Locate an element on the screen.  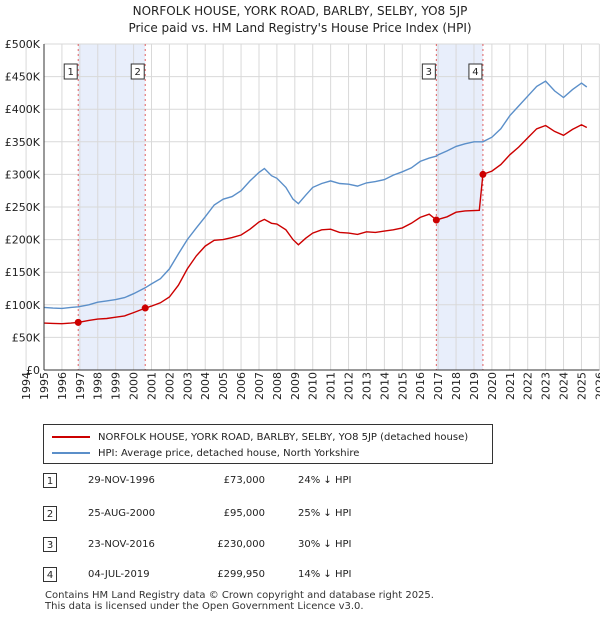
y-tick-label: £0 is located at coordinates (33, 370).